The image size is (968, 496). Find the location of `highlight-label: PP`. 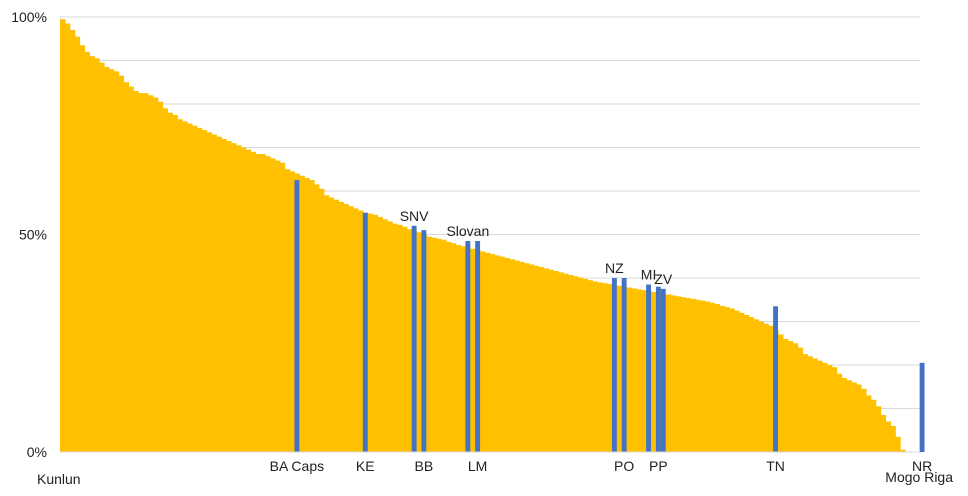

highlight-label: PP is located at coordinates (658, 466).